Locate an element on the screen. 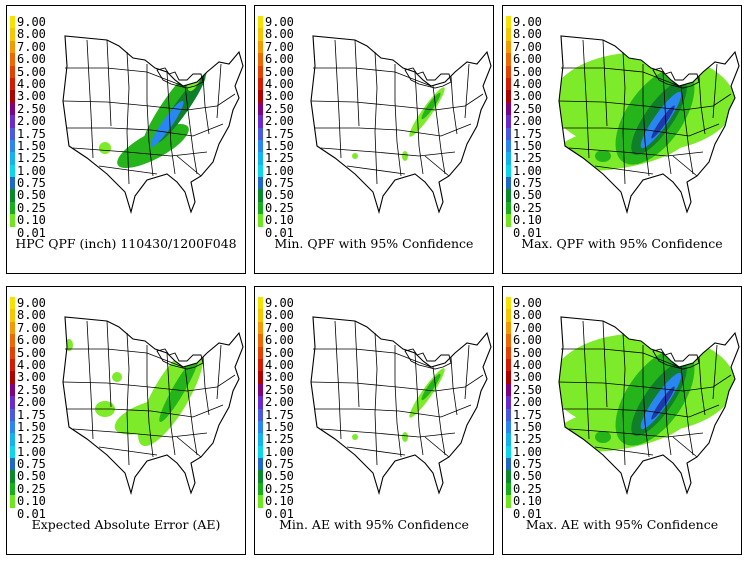 The image size is (750, 562). legend-level: 2.50 is located at coordinates (527, 389).